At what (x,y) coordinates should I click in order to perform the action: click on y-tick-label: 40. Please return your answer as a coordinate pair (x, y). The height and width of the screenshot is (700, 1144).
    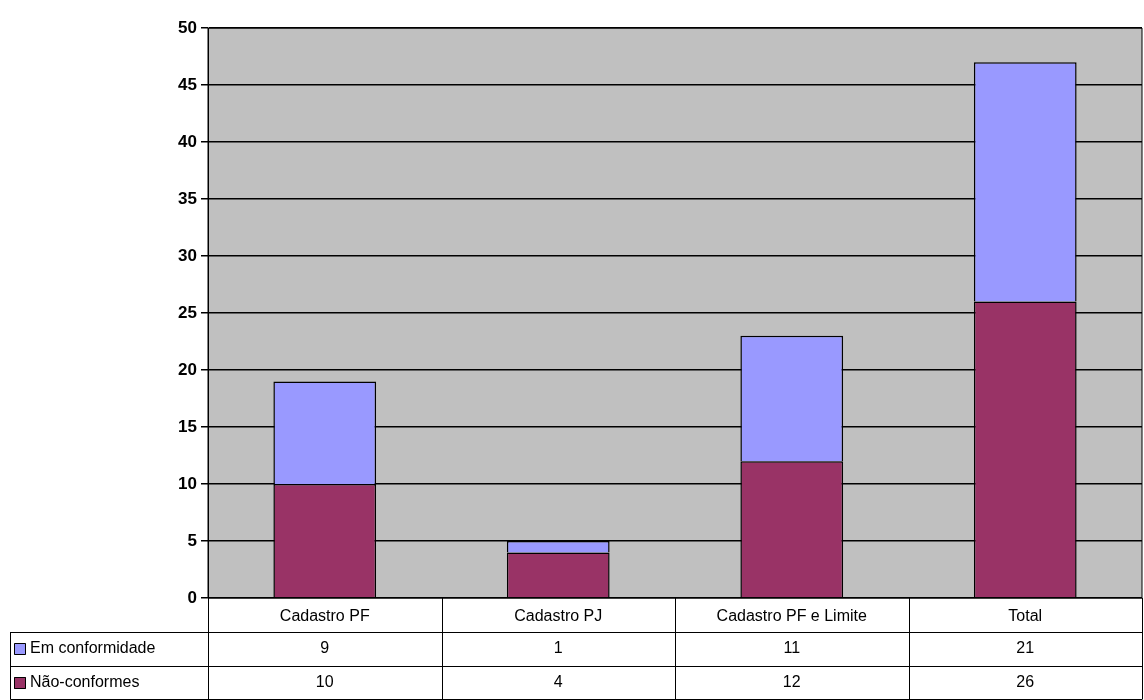
    Looking at the image, I should click on (187, 141).